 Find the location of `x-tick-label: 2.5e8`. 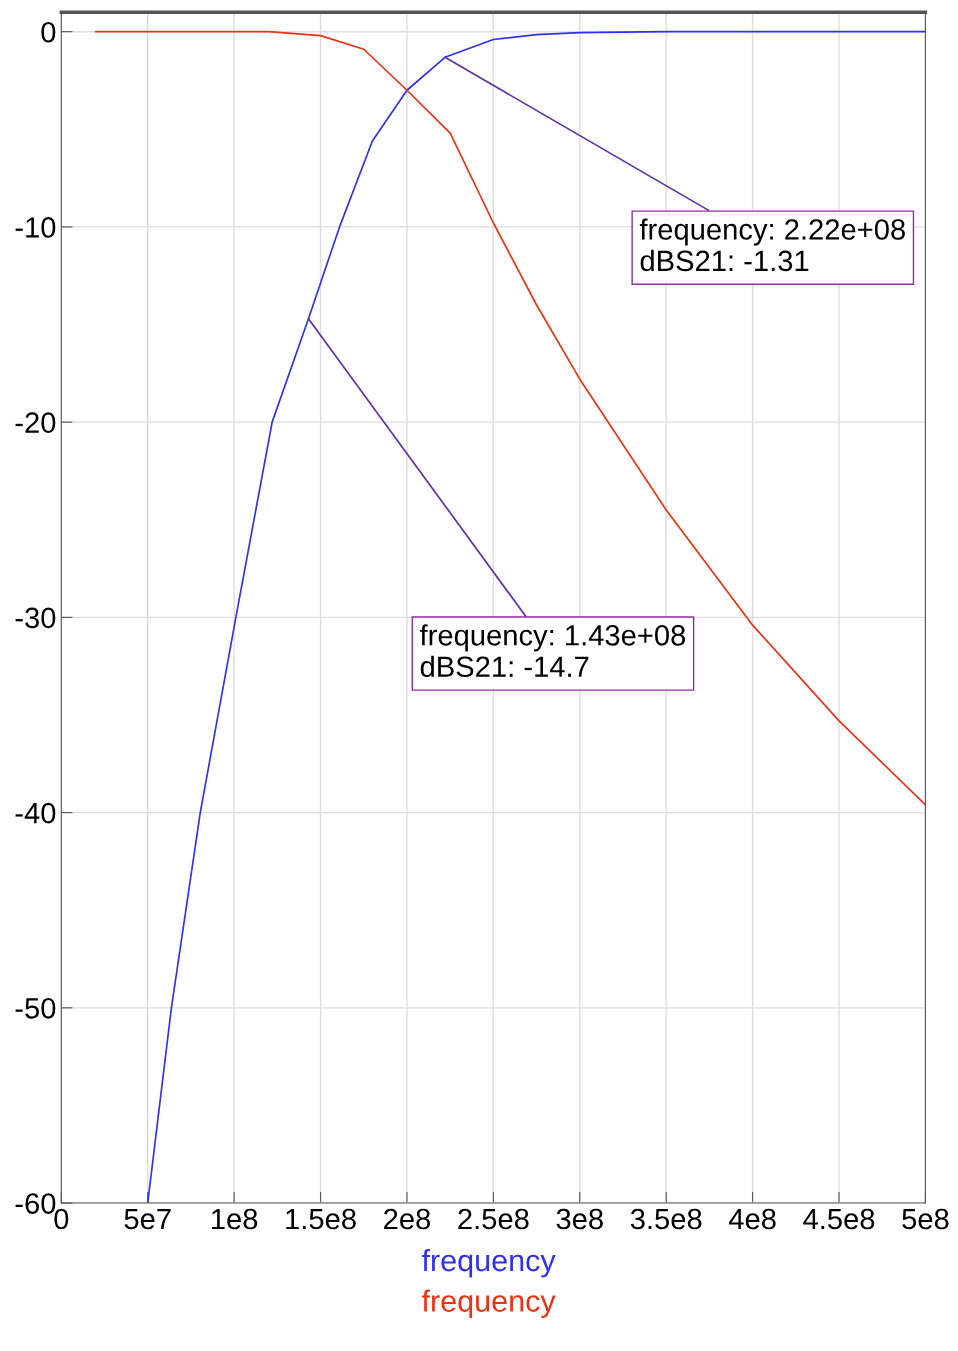

x-tick-label: 2.5e8 is located at coordinates (493, 1219).